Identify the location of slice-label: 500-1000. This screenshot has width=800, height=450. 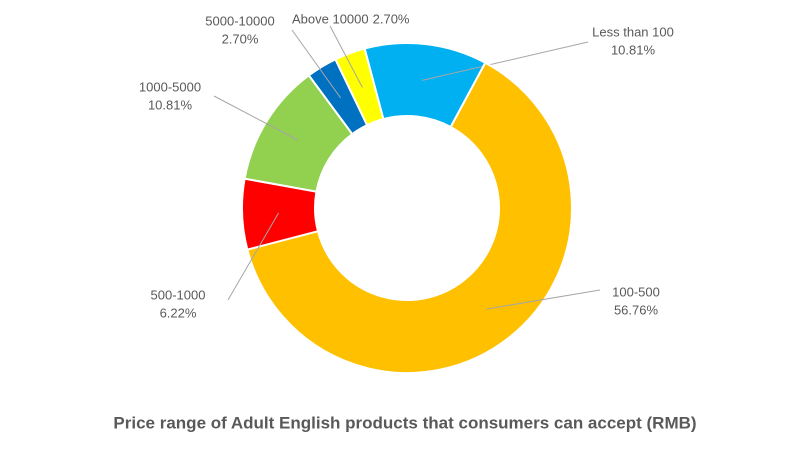
(178, 294).